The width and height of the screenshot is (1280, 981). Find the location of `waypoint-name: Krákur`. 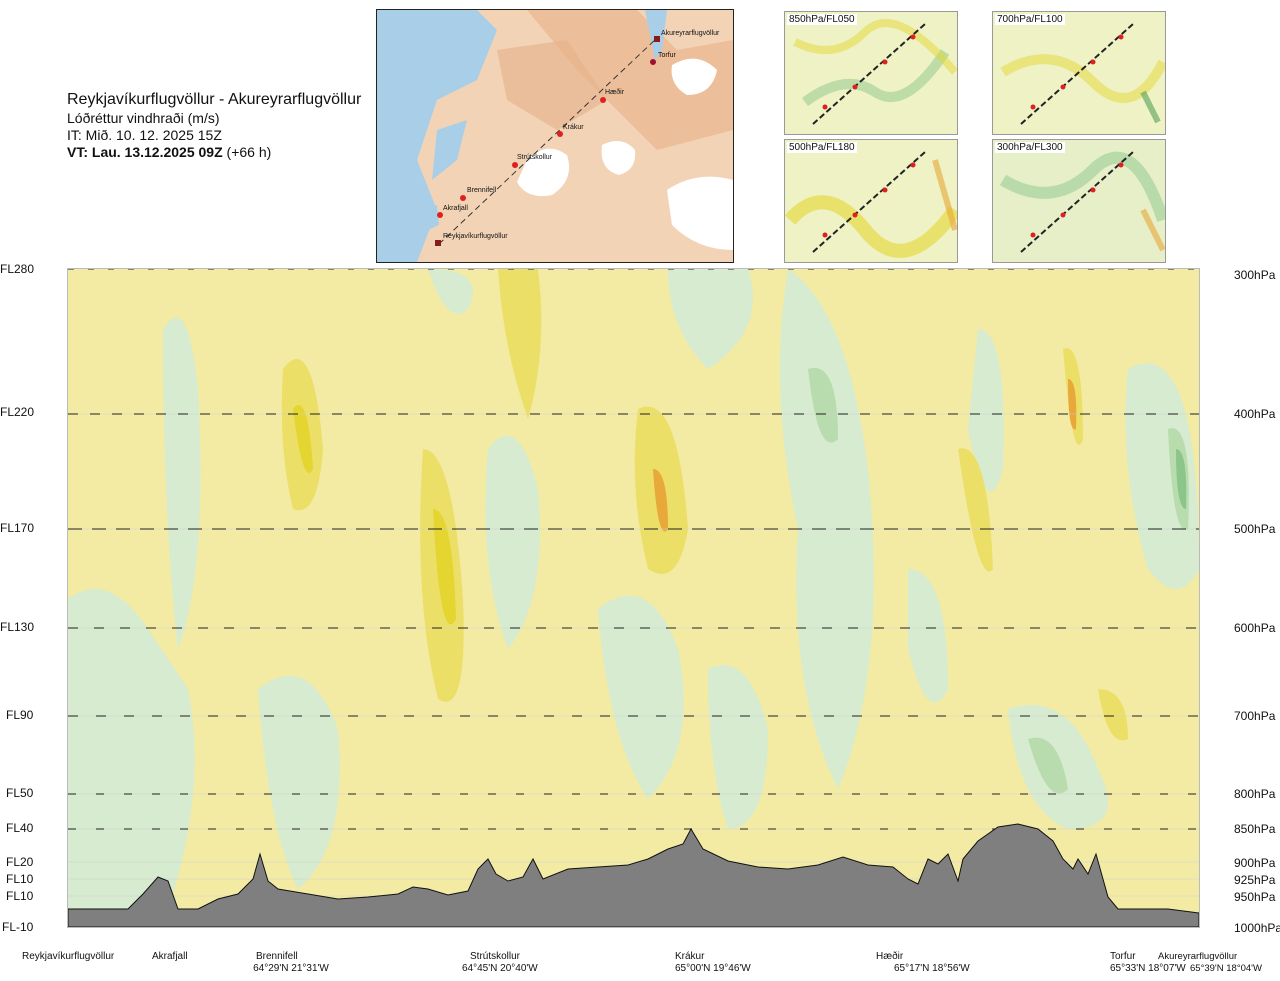

waypoint-name: Krákur is located at coordinates (690, 956).